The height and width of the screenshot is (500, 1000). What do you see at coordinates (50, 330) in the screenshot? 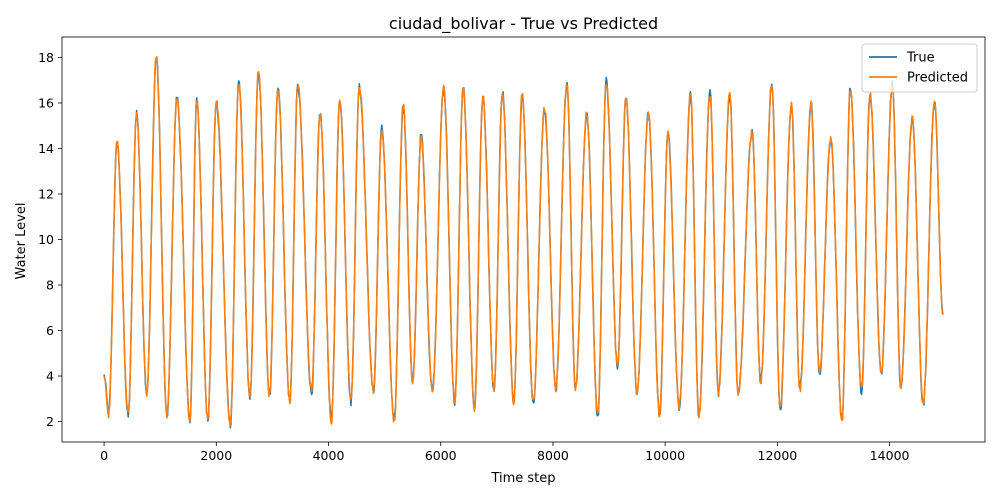
I see `y-tick-label: 6` at bounding box center [50, 330].